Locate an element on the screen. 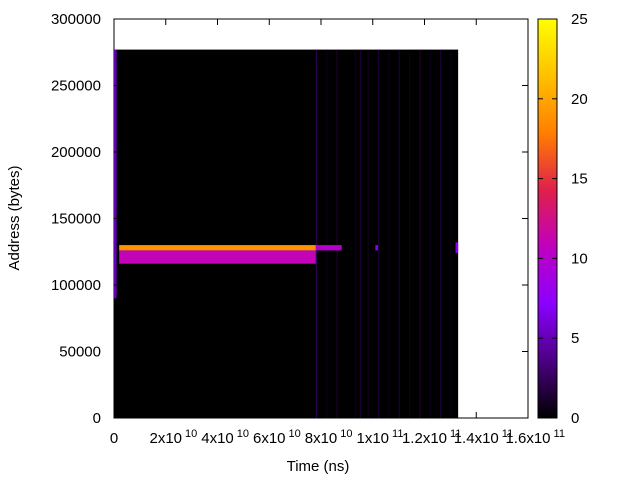 The width and height of the screenshot is (640, 480). x-tick-label: 6x10 is located at coordinates (269, 438).